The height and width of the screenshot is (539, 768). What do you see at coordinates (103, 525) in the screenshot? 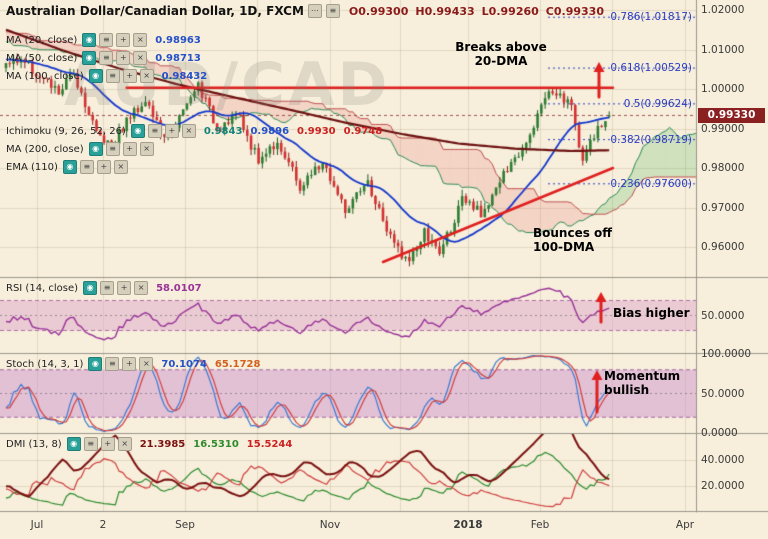
I see `time-tick-label: 2` at bounding box center [103, 525].